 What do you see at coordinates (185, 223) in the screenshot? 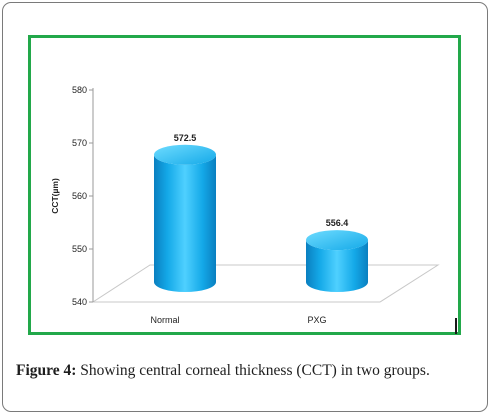
I see `bar-normal` at bounding box center [185, 223].